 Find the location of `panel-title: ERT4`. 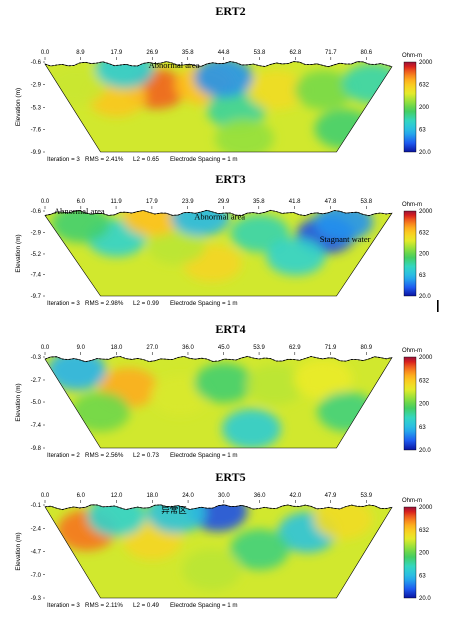

panel-title: ERT4 is located at coordinates (230, 329).